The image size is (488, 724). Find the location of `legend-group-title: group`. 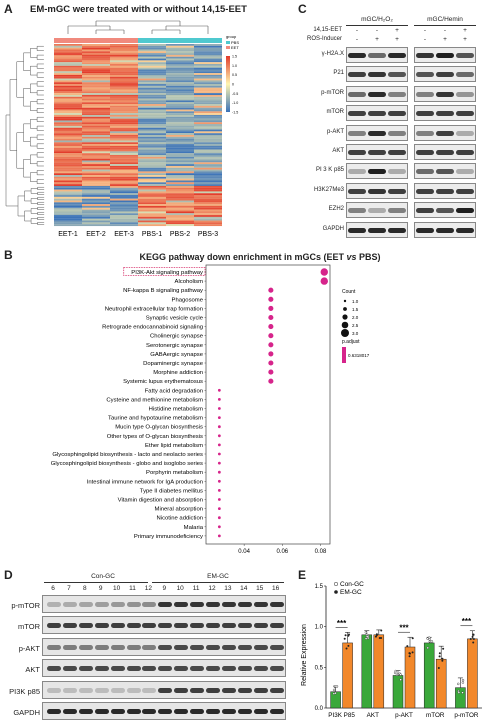

legend-group-title: group is located at coordinates (231, 36).